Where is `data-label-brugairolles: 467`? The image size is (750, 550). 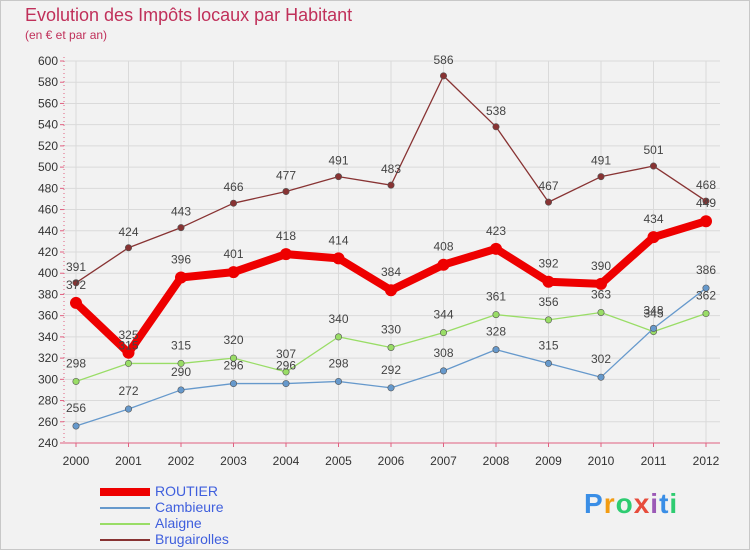 data-label-brugairolles: 467 is located at coordinates (548, 186).